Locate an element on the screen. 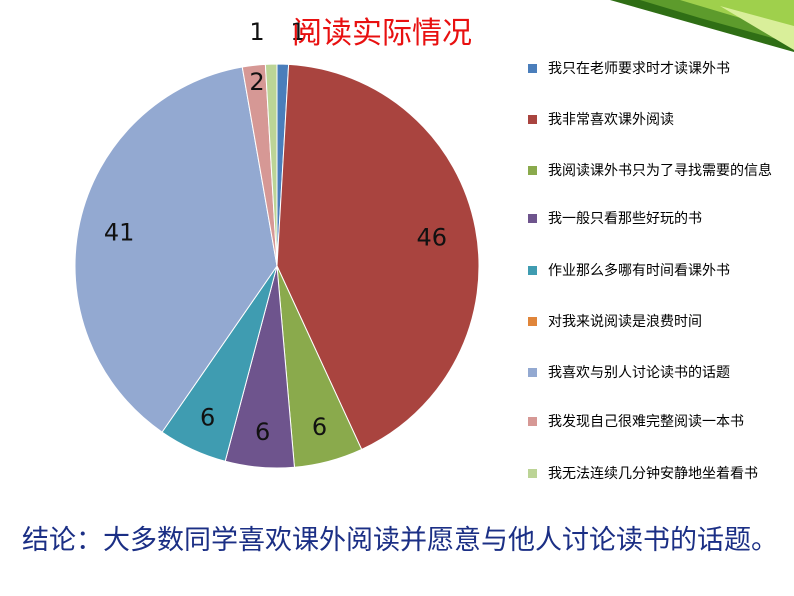 The height and width of the screenshot is (596, 794). legend-label: 我非常喜欢课外阅读 is located at coordinates (611, 120).